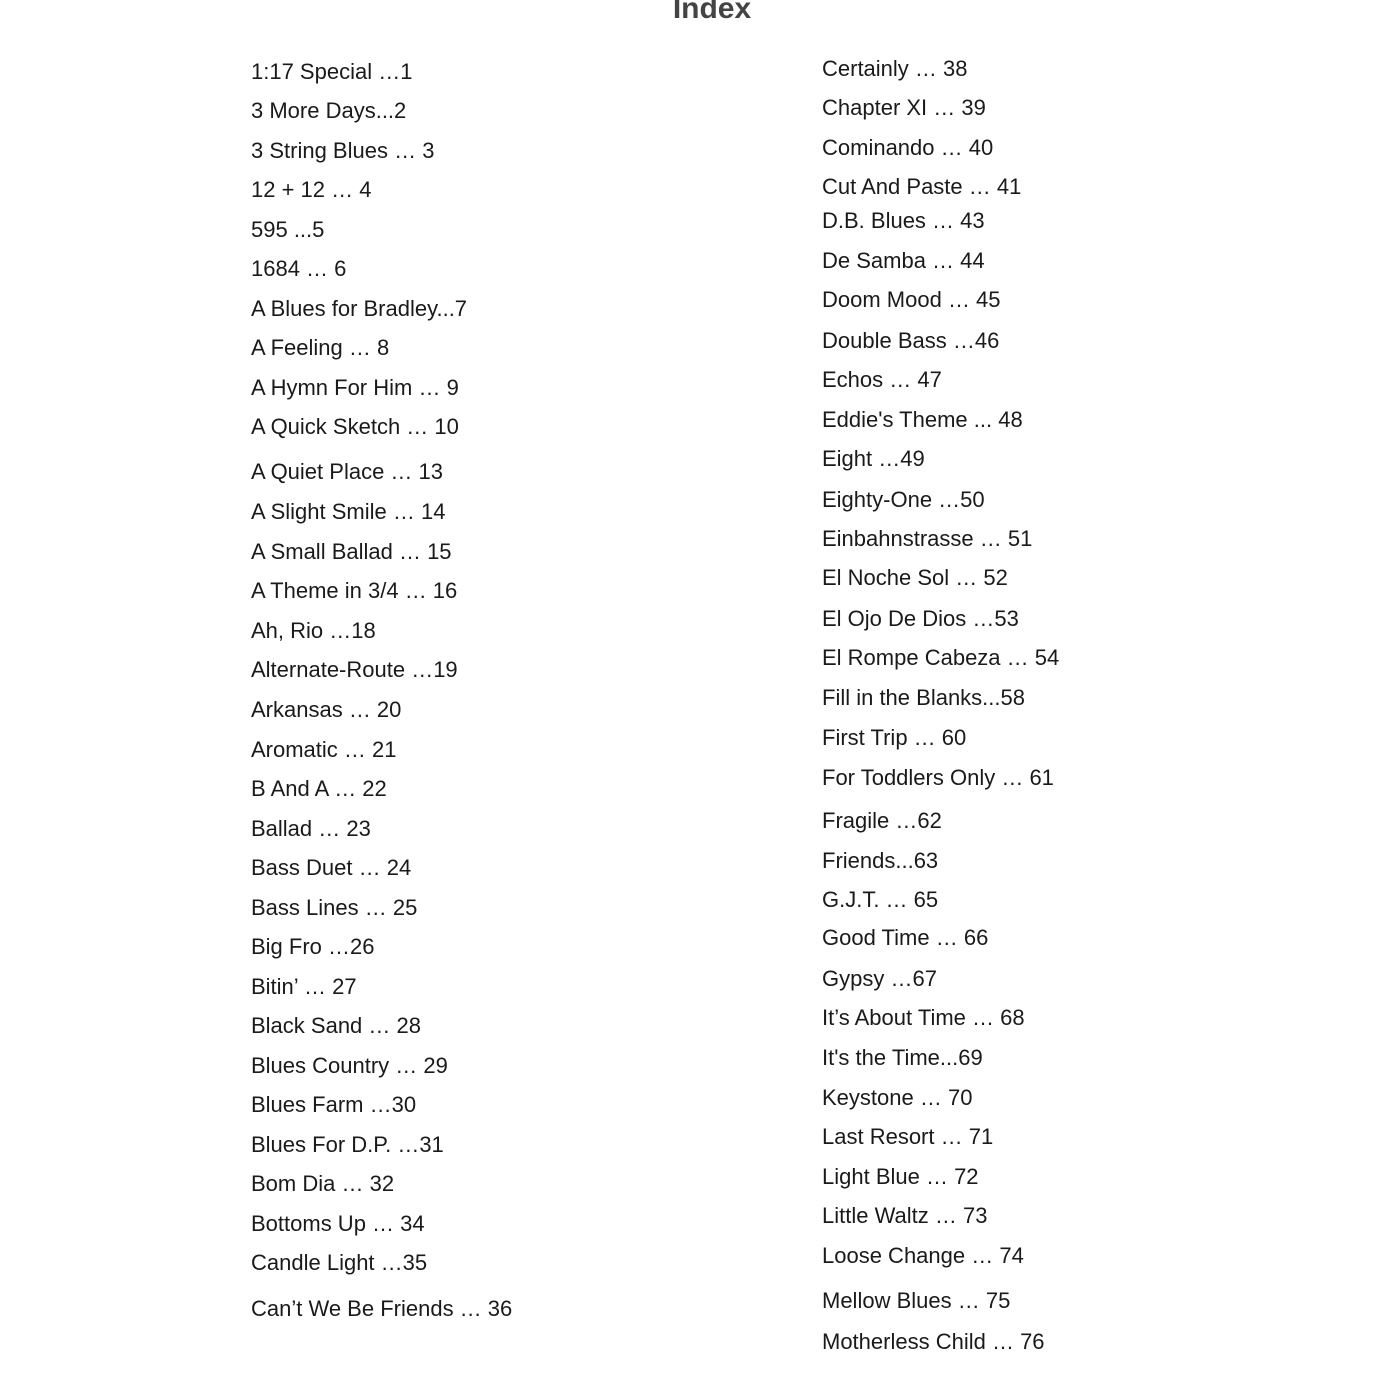 The width and height of the screenshot is (1400, 1400). I want to click on index-entry: El Ojo De Dios …53, so click(920, 618).